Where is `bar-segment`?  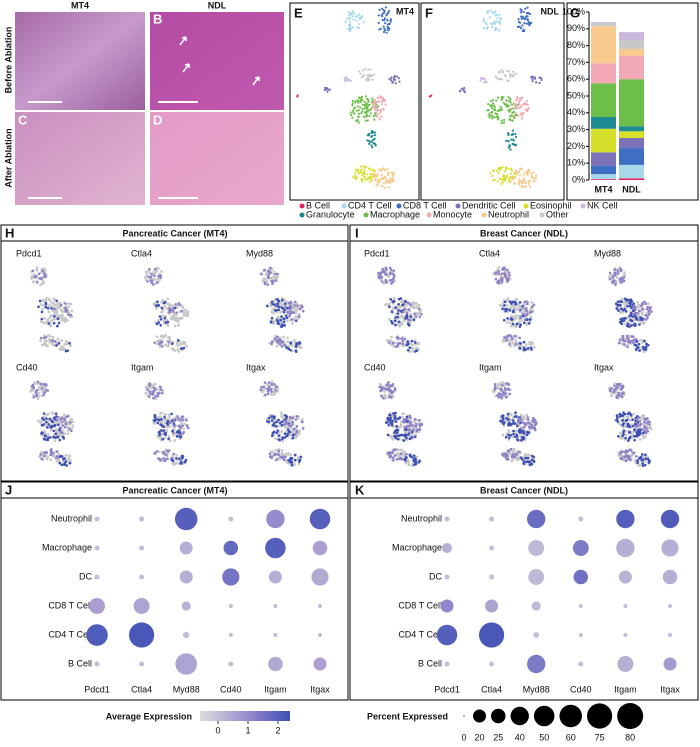 bar-segment is located at coordinates (603, 45).